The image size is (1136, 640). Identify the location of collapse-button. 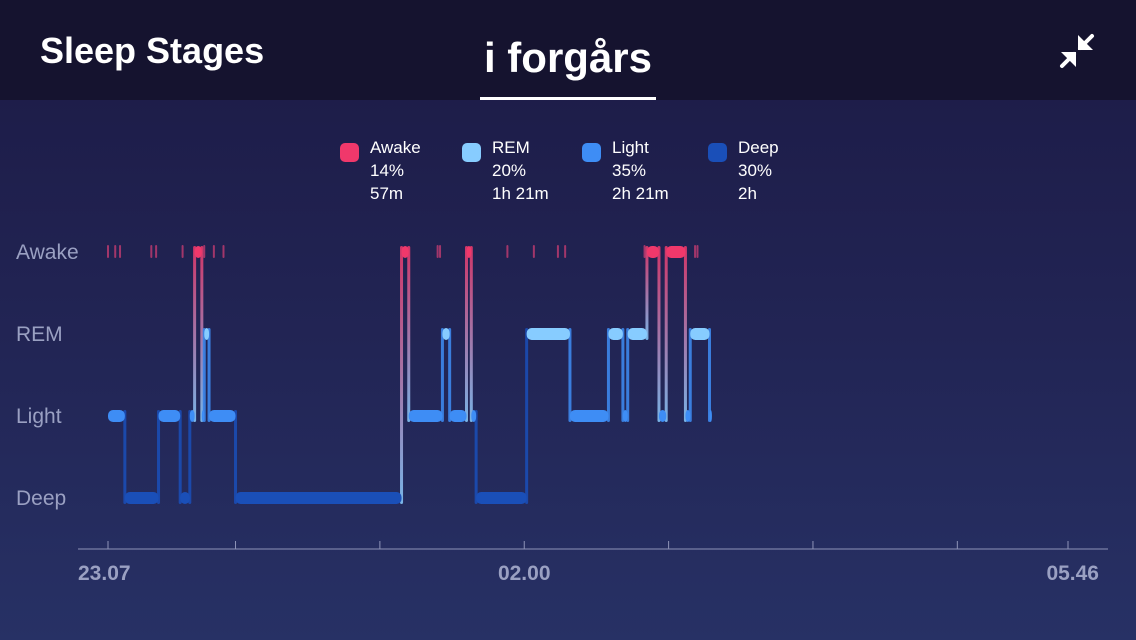
(1077, 51).